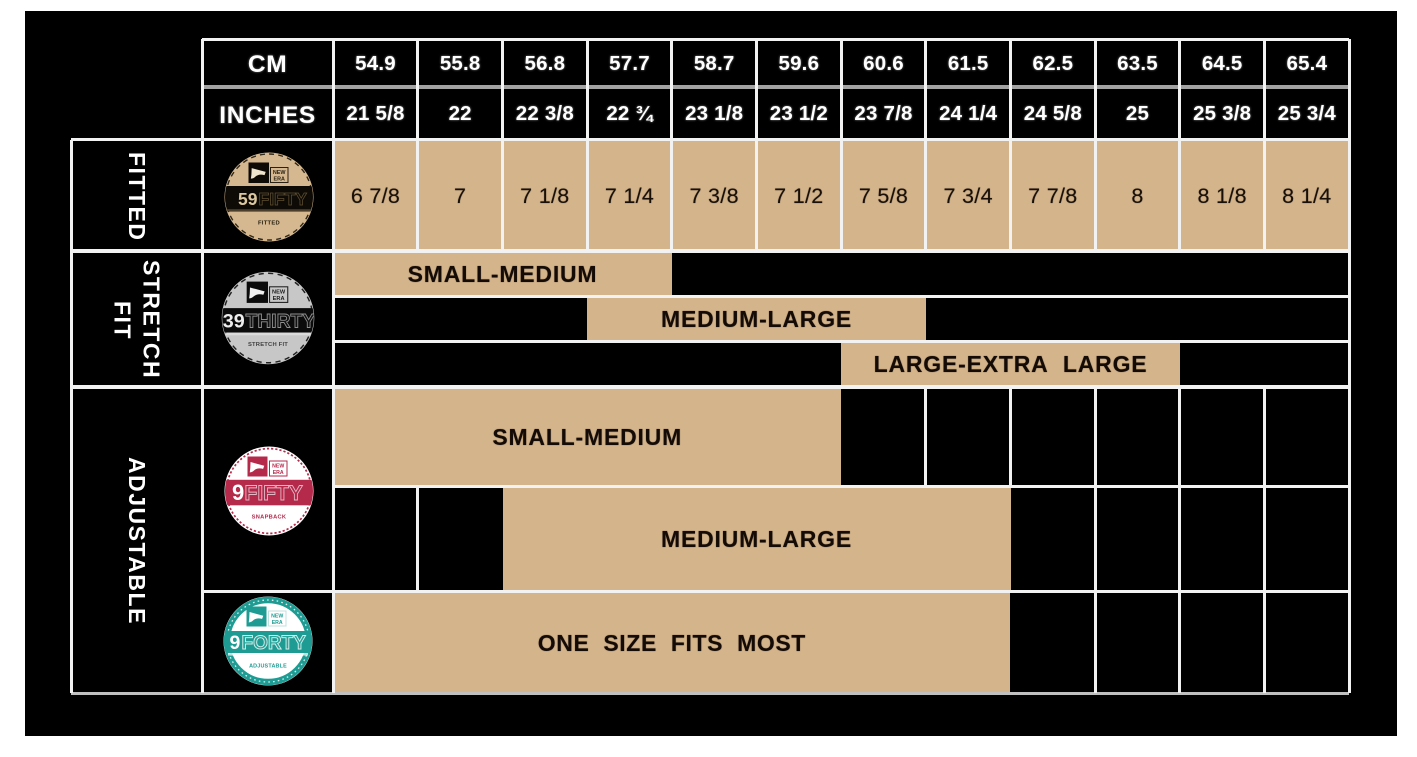  What do you see at coordinates (281, 321) in the screenshot?
I see `svg-text: THIRTY` at bounding box center [281, 321].